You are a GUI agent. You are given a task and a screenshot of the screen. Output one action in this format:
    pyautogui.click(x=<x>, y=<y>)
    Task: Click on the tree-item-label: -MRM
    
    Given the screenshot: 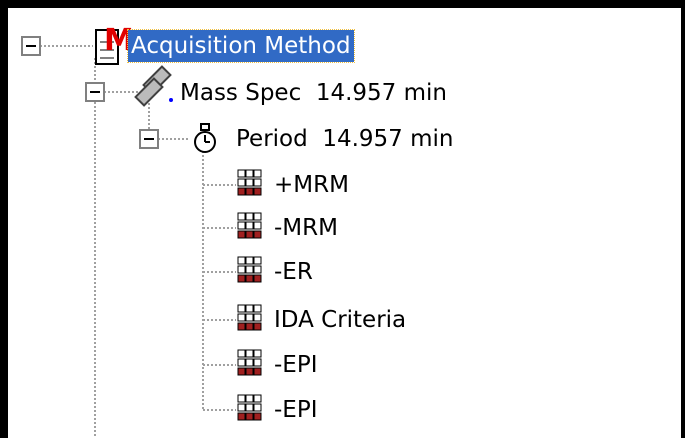 What is the action you would take?
    pyautogui.click(x=306, y=228)
    